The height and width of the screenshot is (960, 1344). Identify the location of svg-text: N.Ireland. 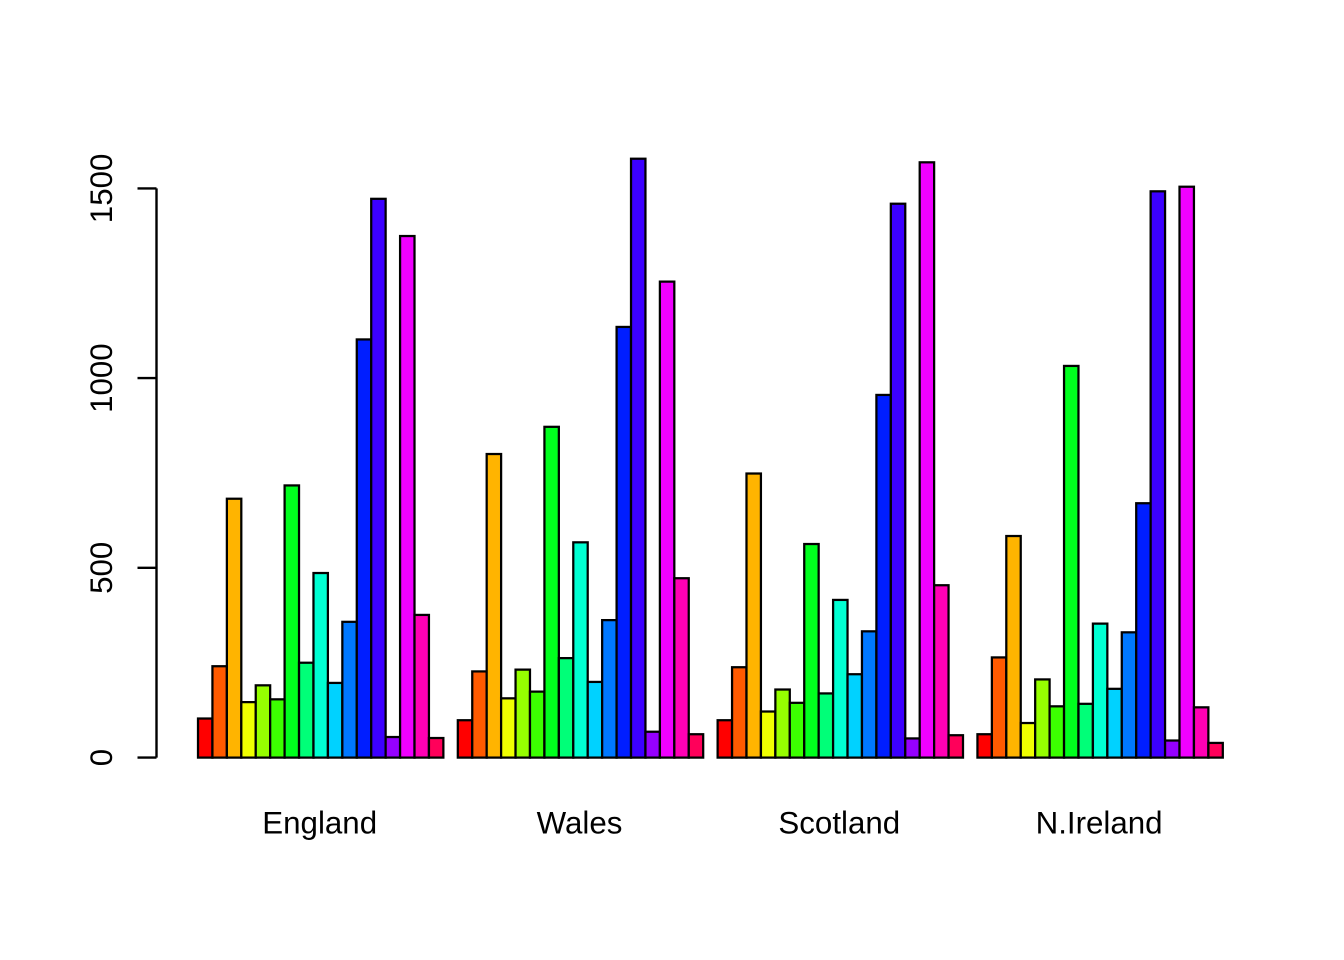
(1099, 823).